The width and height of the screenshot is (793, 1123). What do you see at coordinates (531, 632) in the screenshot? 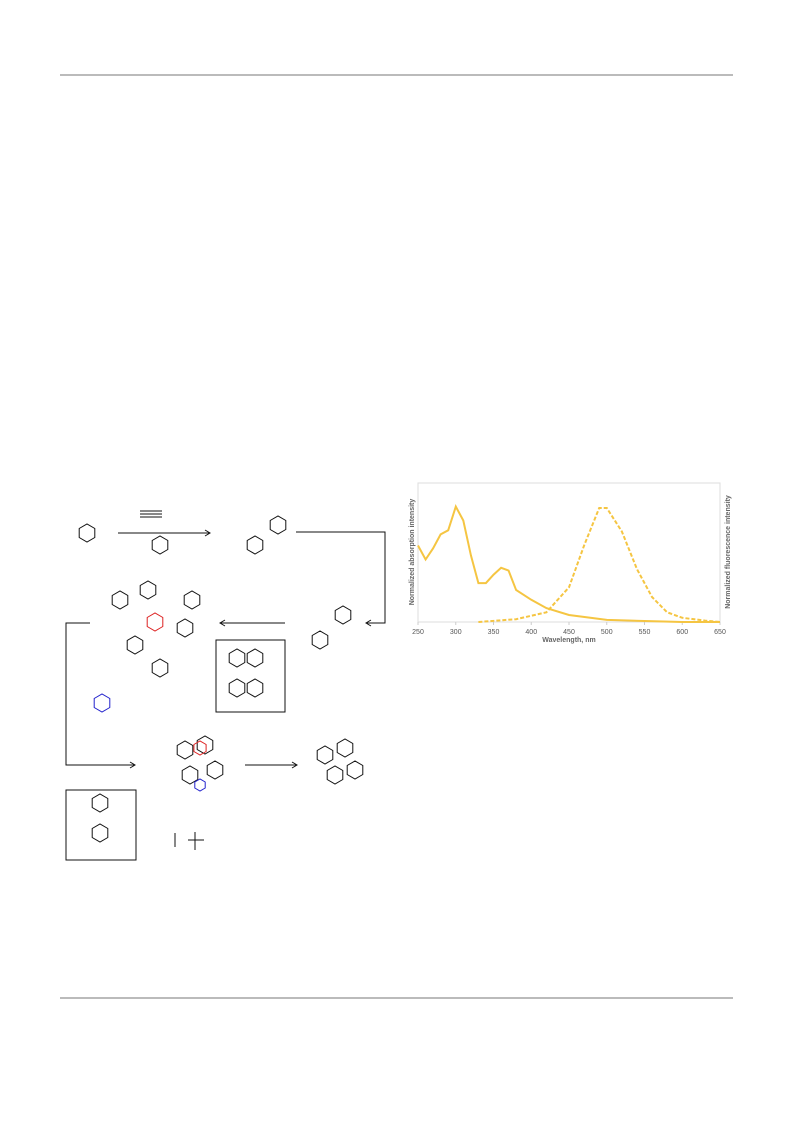
I see `x-tick-label: 400` at bounding box center [531, 632].